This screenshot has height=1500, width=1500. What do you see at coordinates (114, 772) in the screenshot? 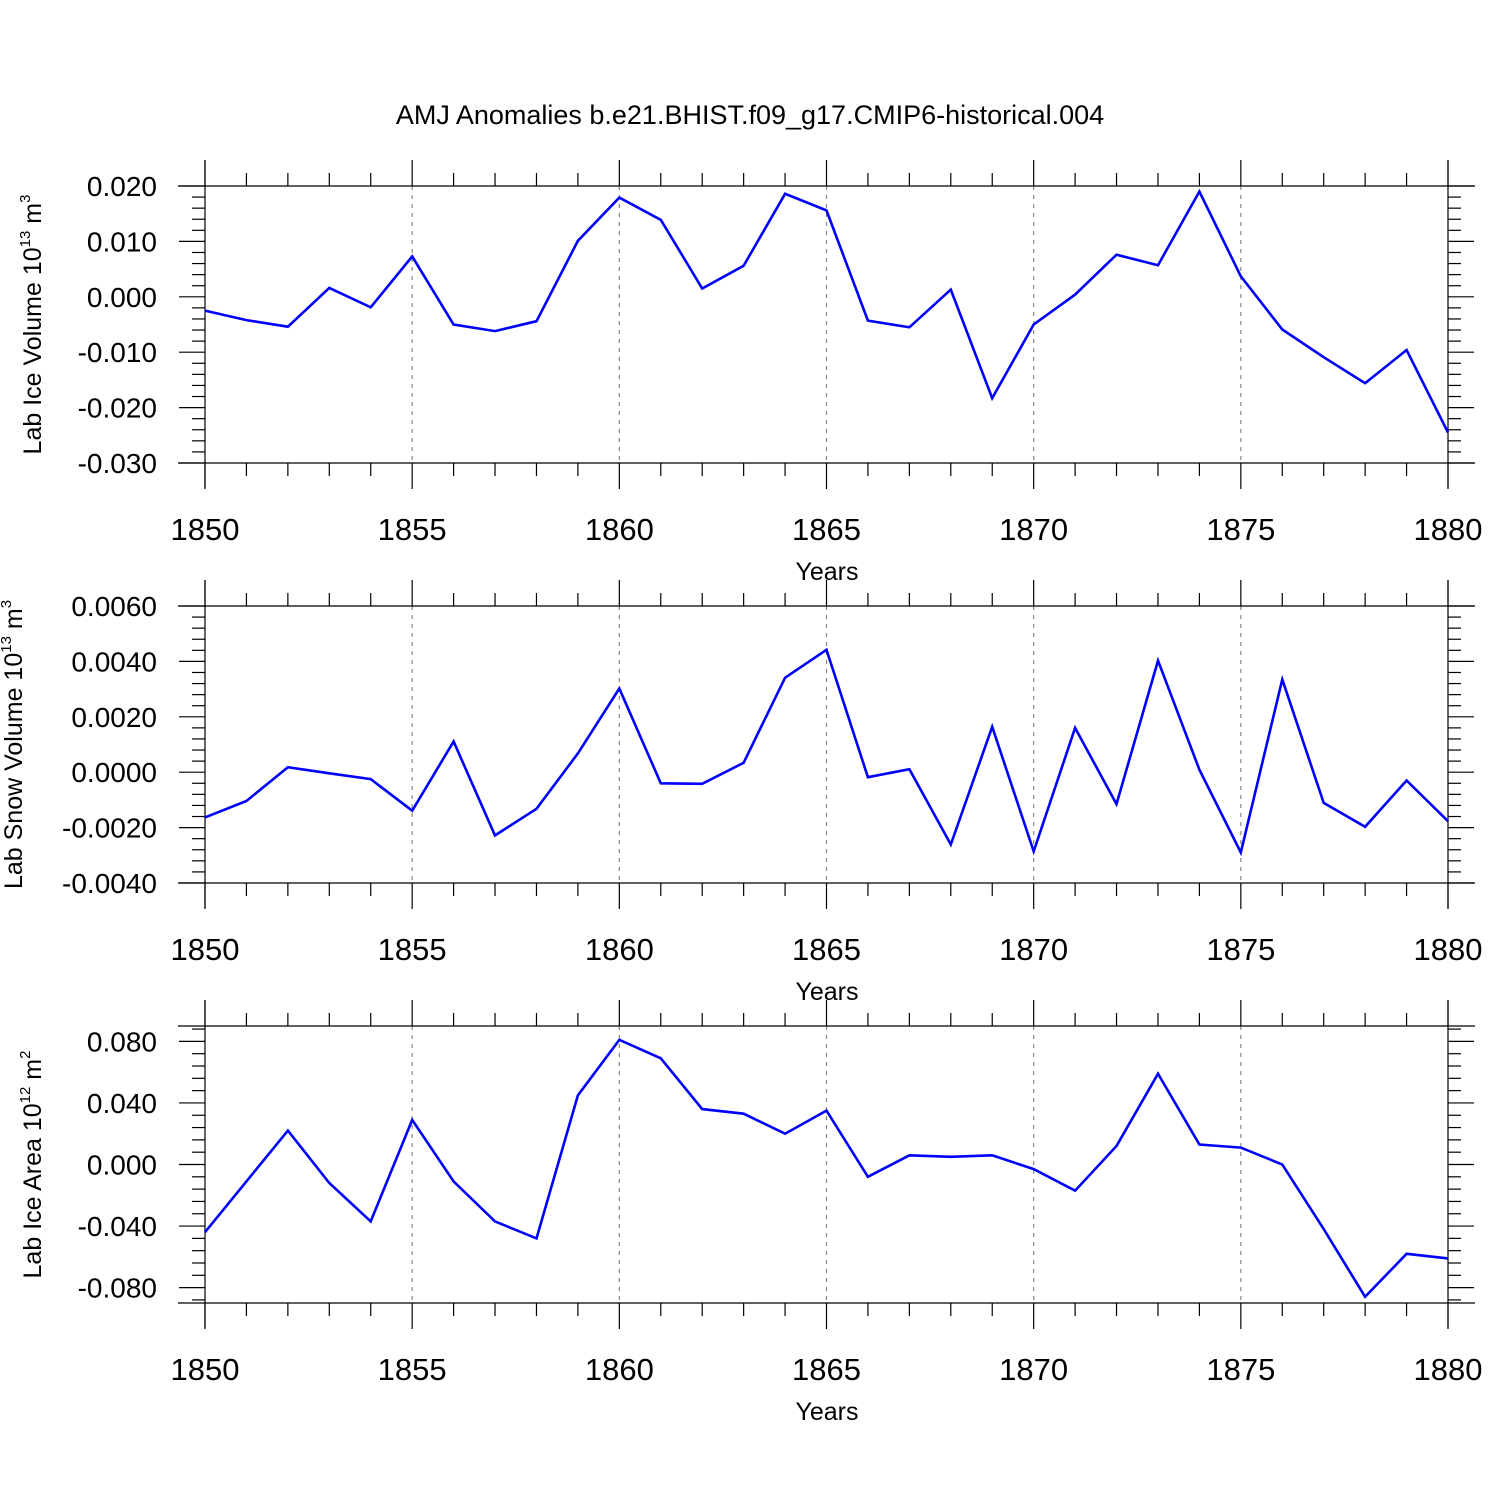
I see `y-tick-label: 0.0000` at bounding box center [114, 772].